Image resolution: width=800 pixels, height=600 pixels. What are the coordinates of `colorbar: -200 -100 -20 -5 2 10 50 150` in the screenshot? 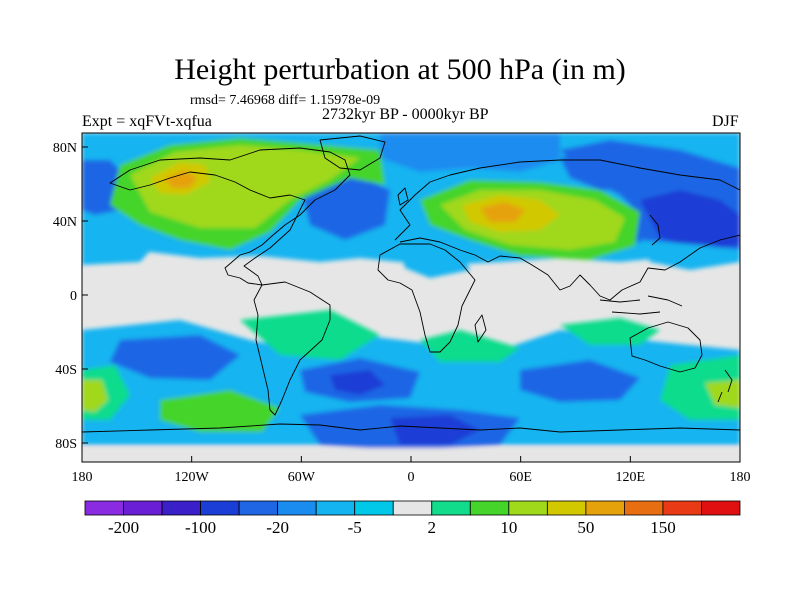 It's located at (412, 518).